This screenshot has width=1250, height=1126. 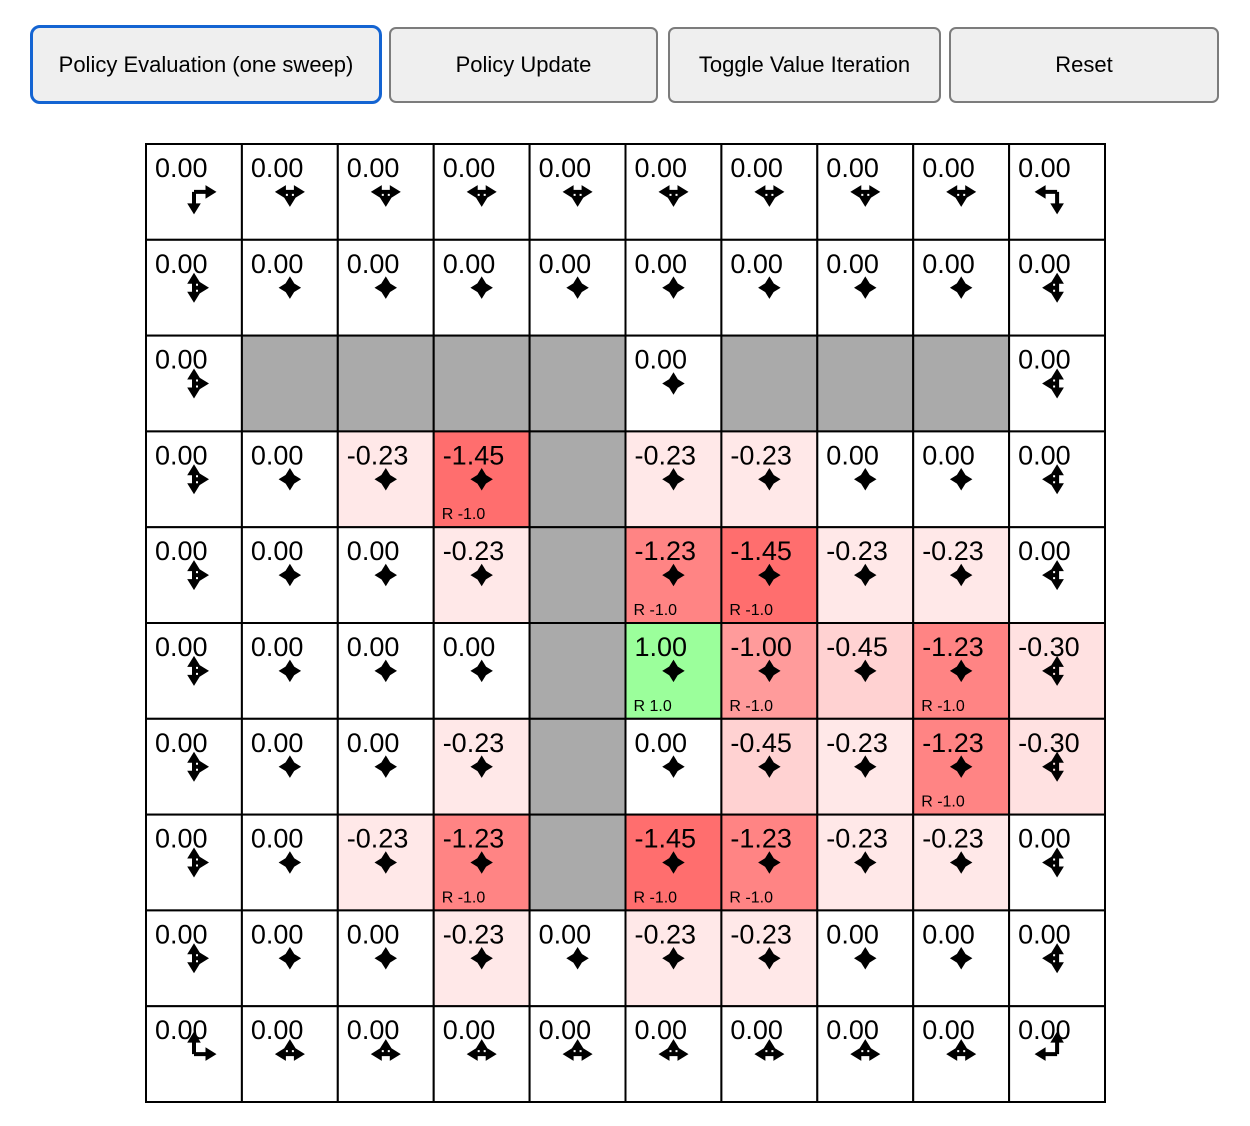 I want to click on svg-text: -1.00, so click(x=761, y=647).